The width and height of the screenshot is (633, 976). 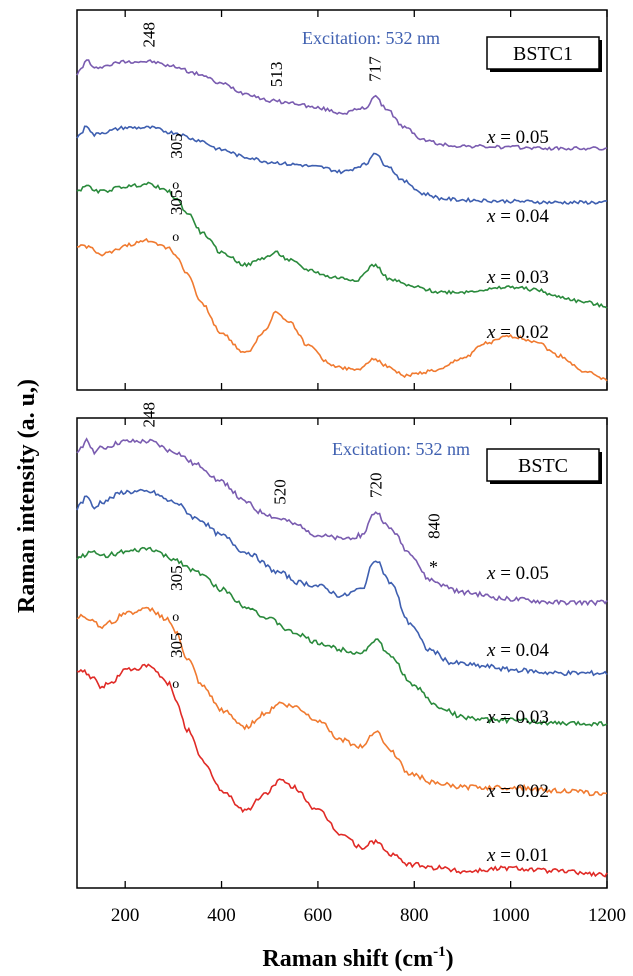 What do you see at coordinates (347, 959) in the screenshot?
I see `x-axis-label-main: Raman shift (cm` at bounding box center [347, 959].